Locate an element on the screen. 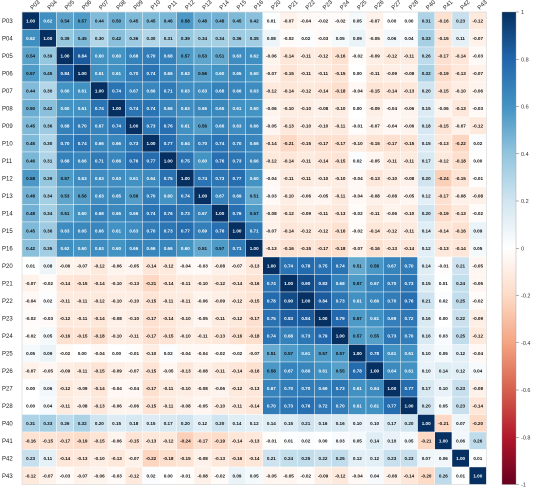 This screenshot has width=550, height=504. cell-value-label: 0.16 is located at coordinates (426, 336).